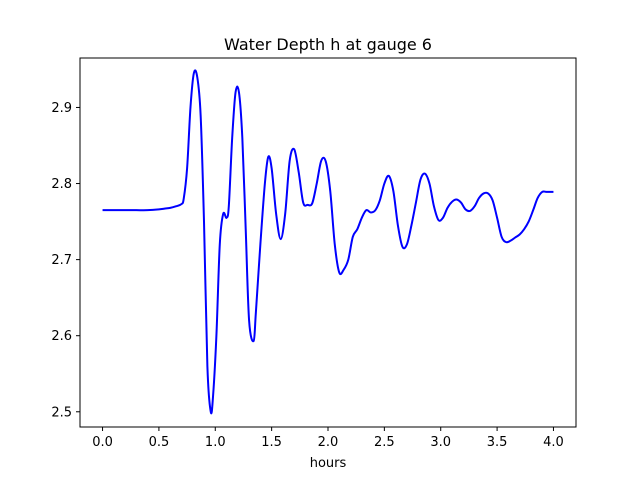 The image size is (640, 480). I want to click on x-tick-label: 3.0, so click(440, 442).